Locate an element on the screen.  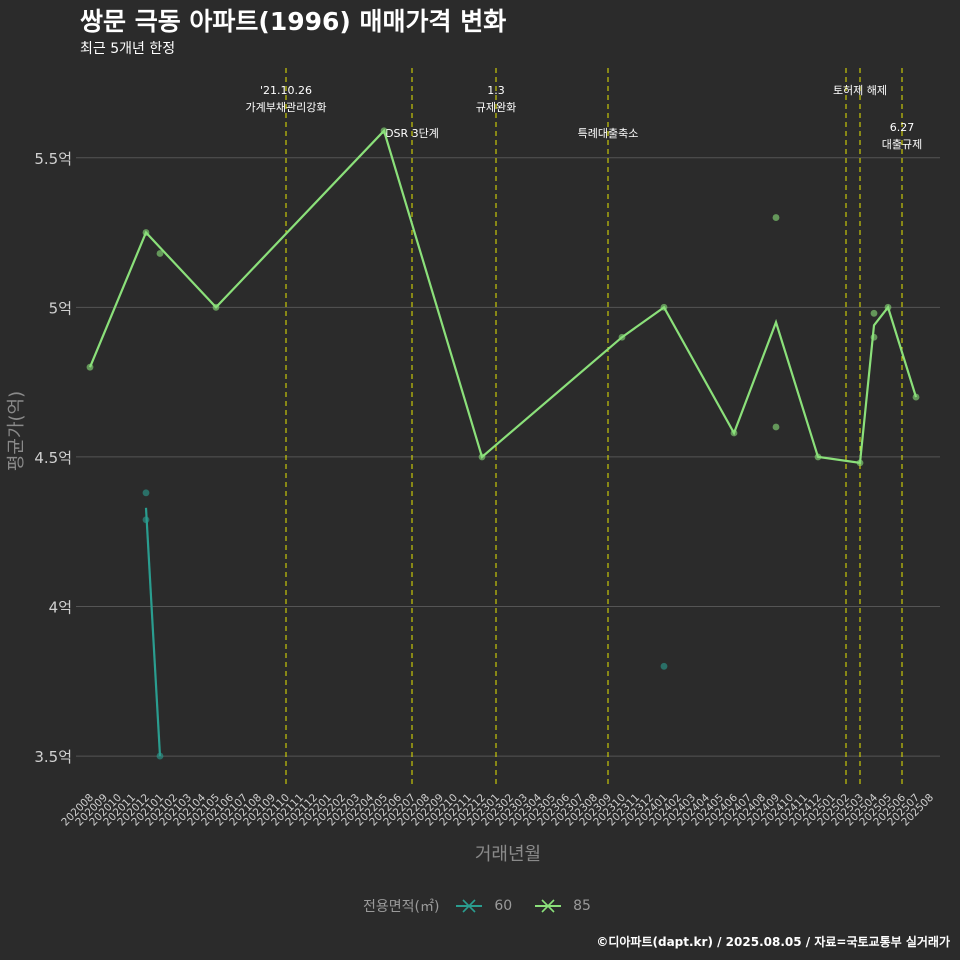
event-label: DSR 3단계 is located at coordinates (412, 133).